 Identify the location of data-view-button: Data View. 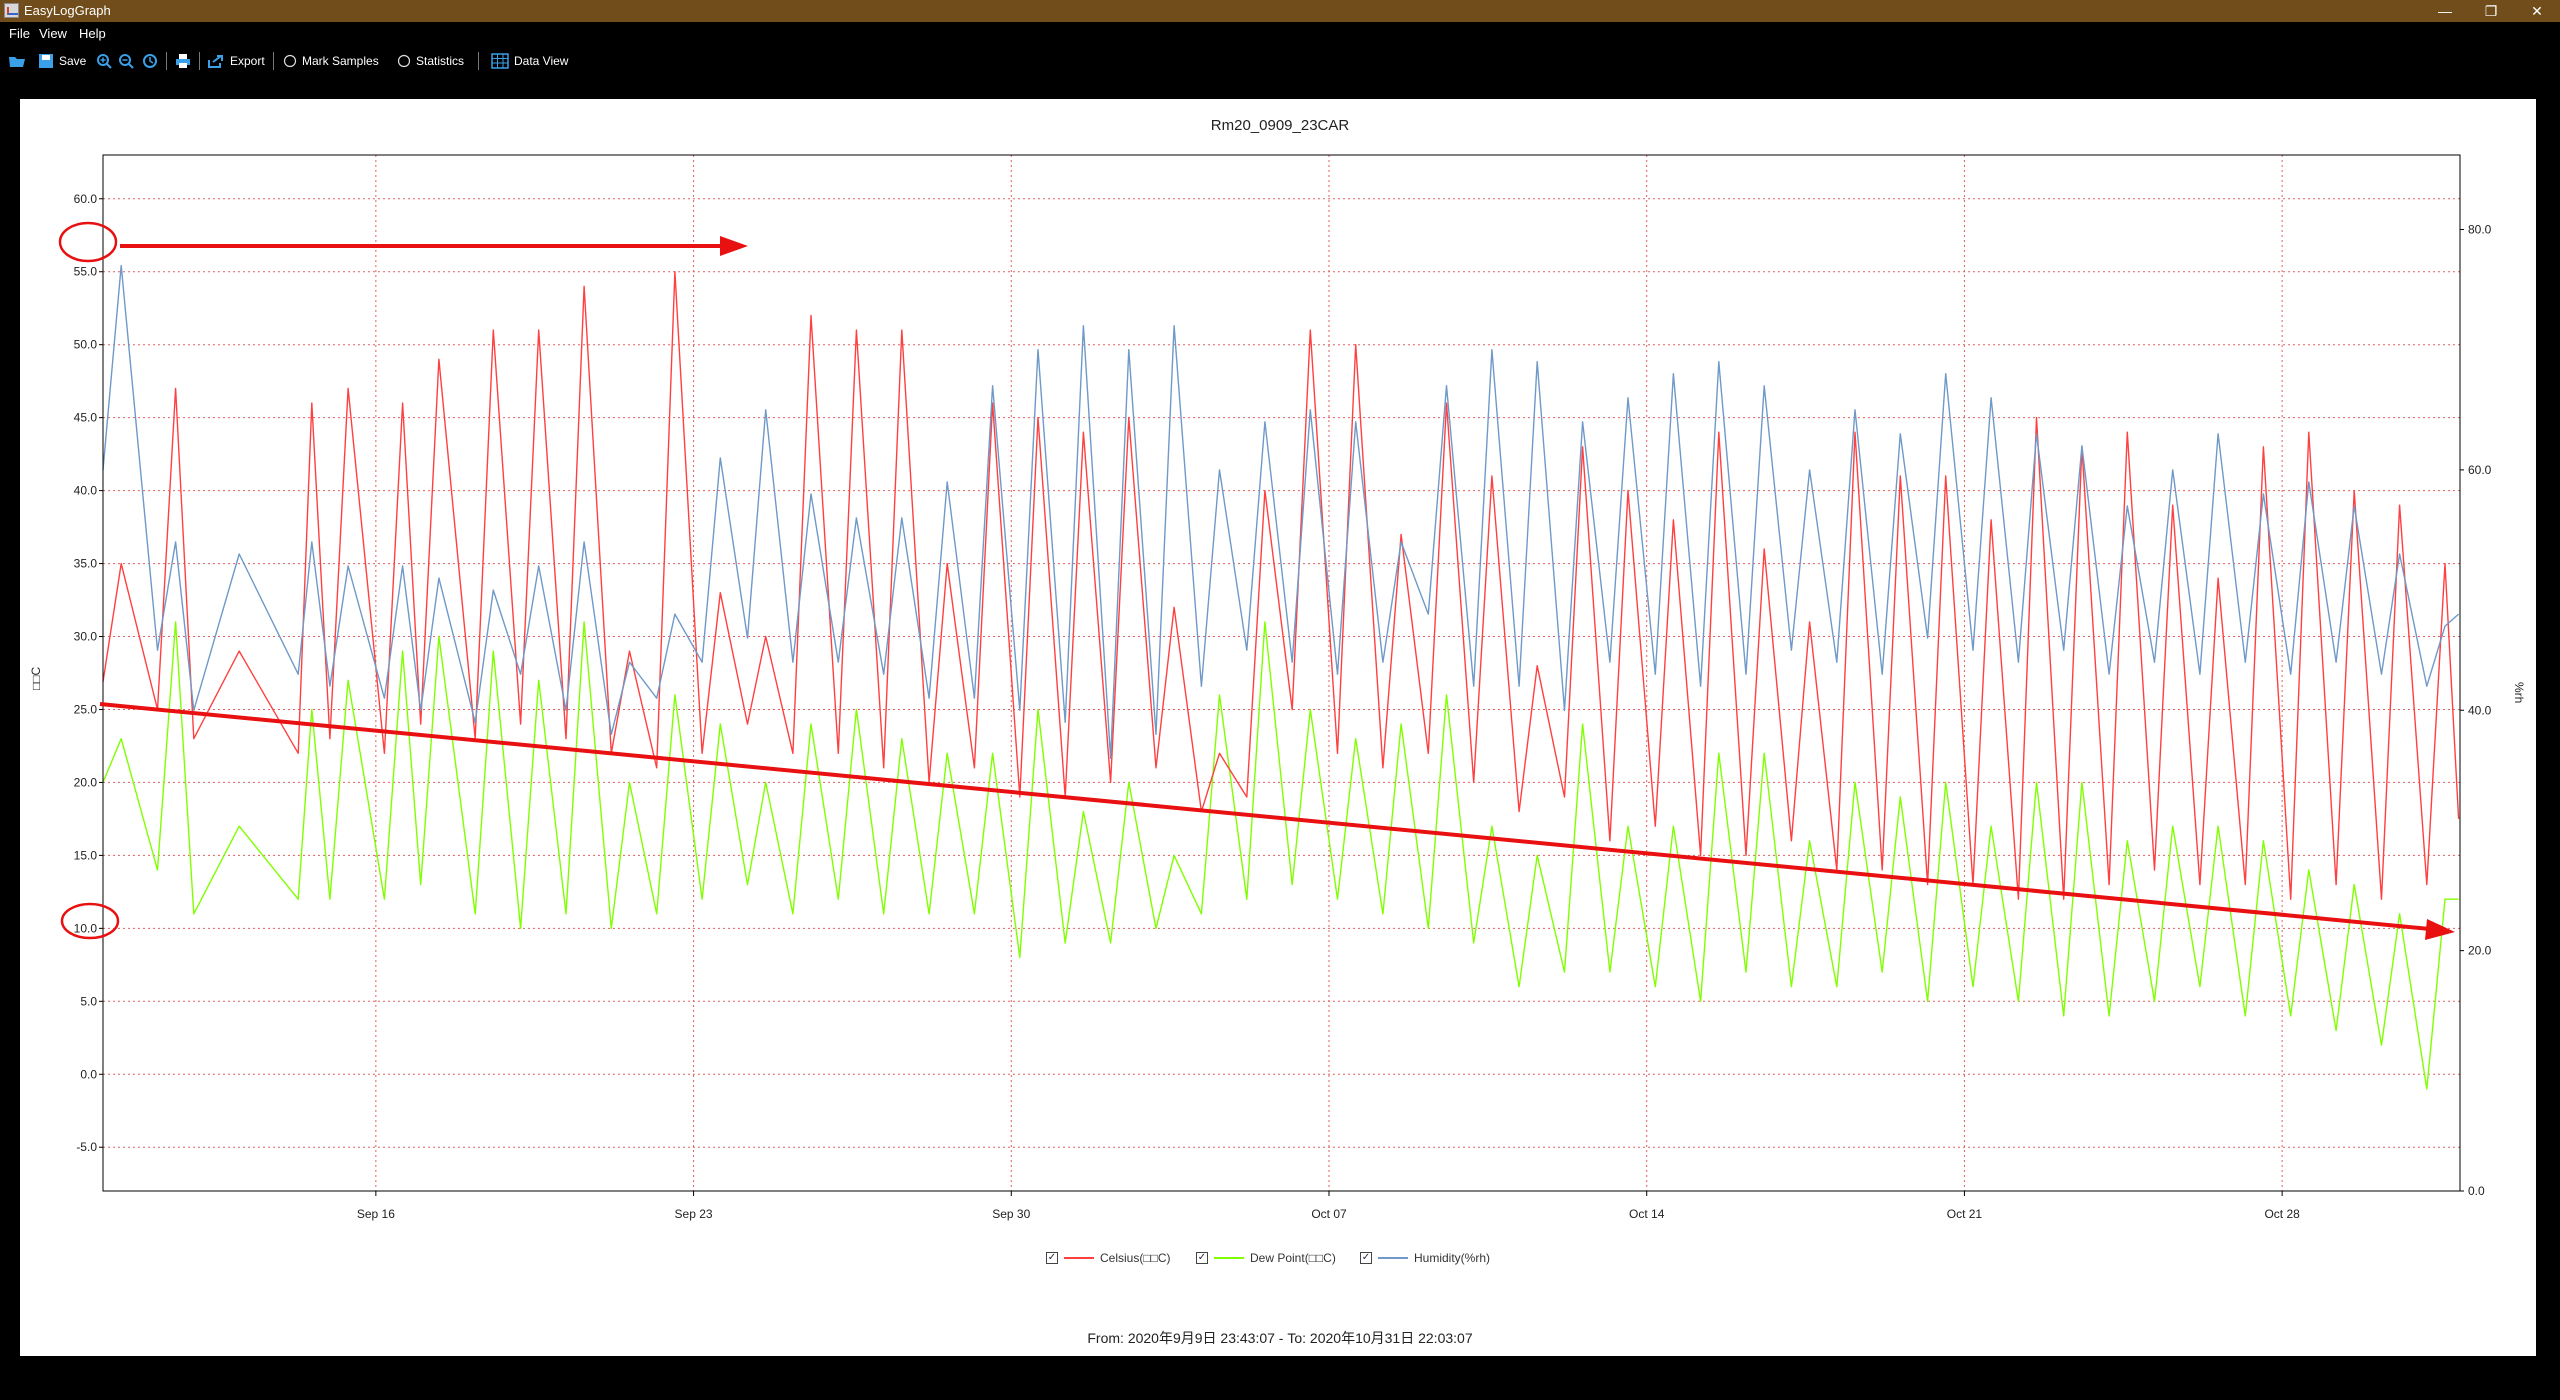
(529, 61).